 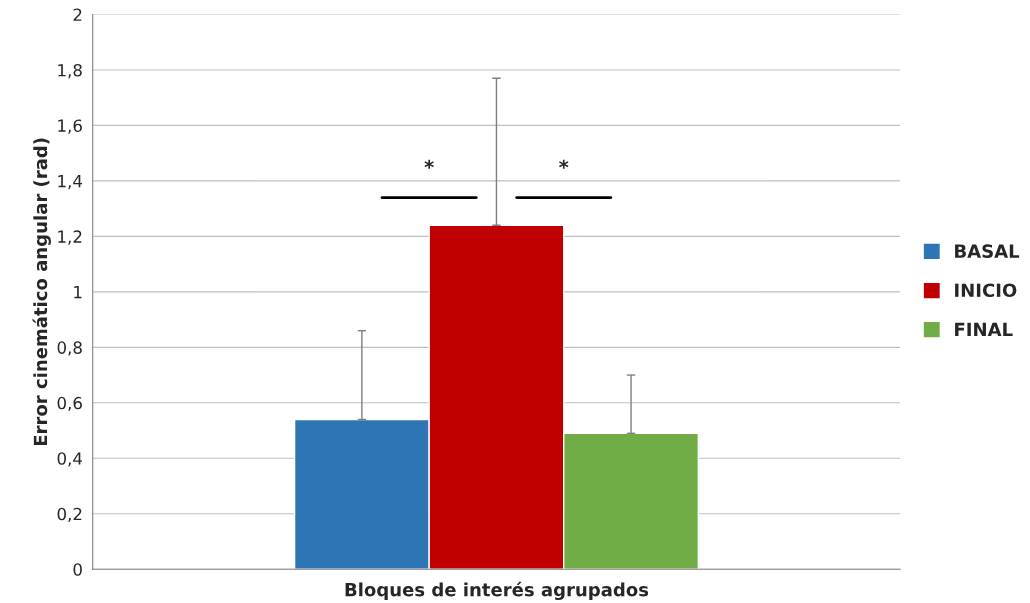 I want to click on x-axis-title: Bloques de interés agrupados, so click(x=497, y=591).